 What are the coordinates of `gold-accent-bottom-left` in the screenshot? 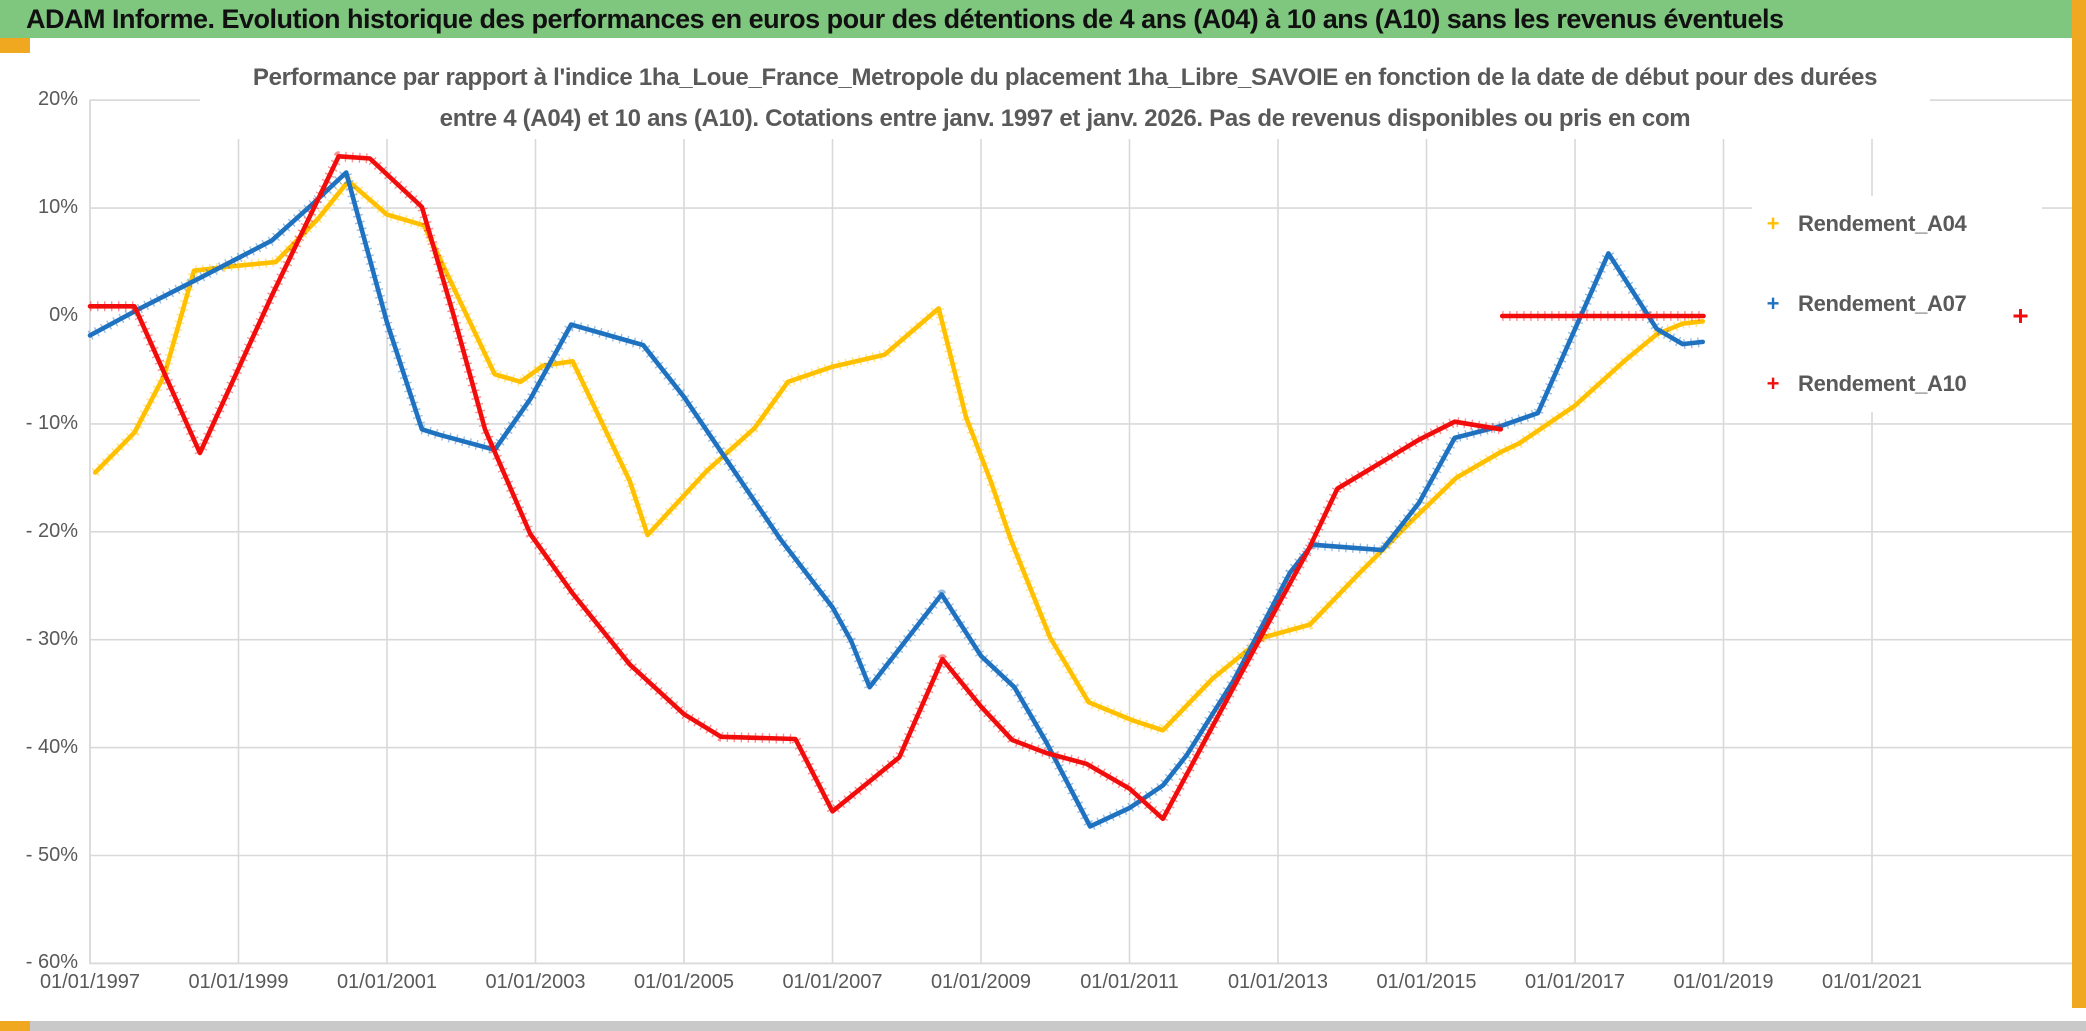 It's located at (15, 1026).